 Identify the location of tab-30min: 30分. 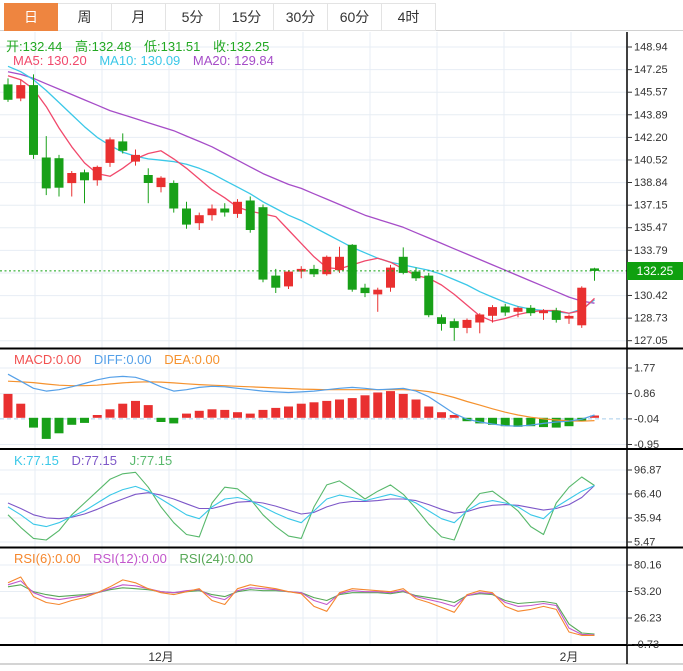
(301, 17).